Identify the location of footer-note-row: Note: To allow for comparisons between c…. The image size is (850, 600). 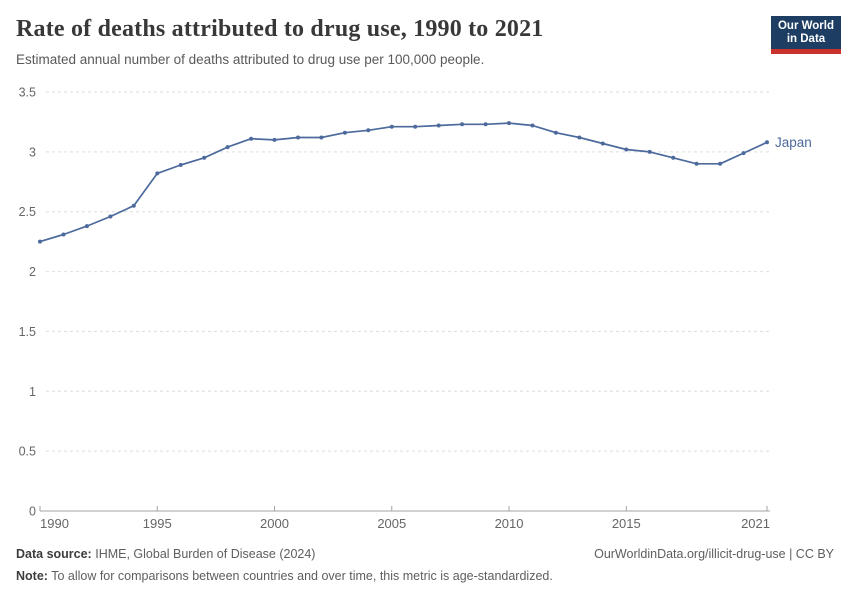
(425, 576).